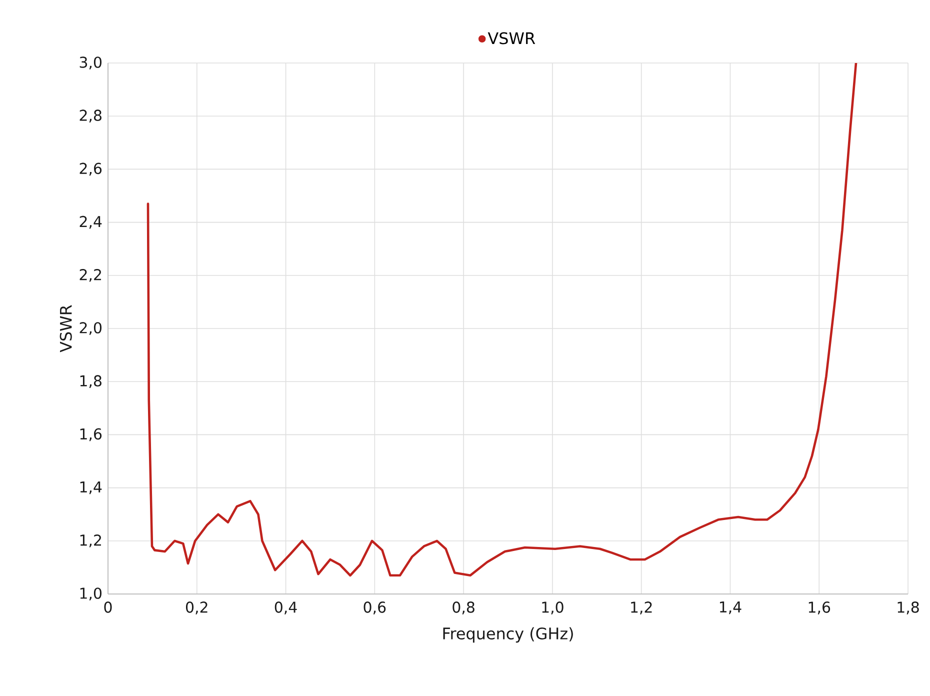  I want to click on x-tick-label: 1,4, so click(731, 608).